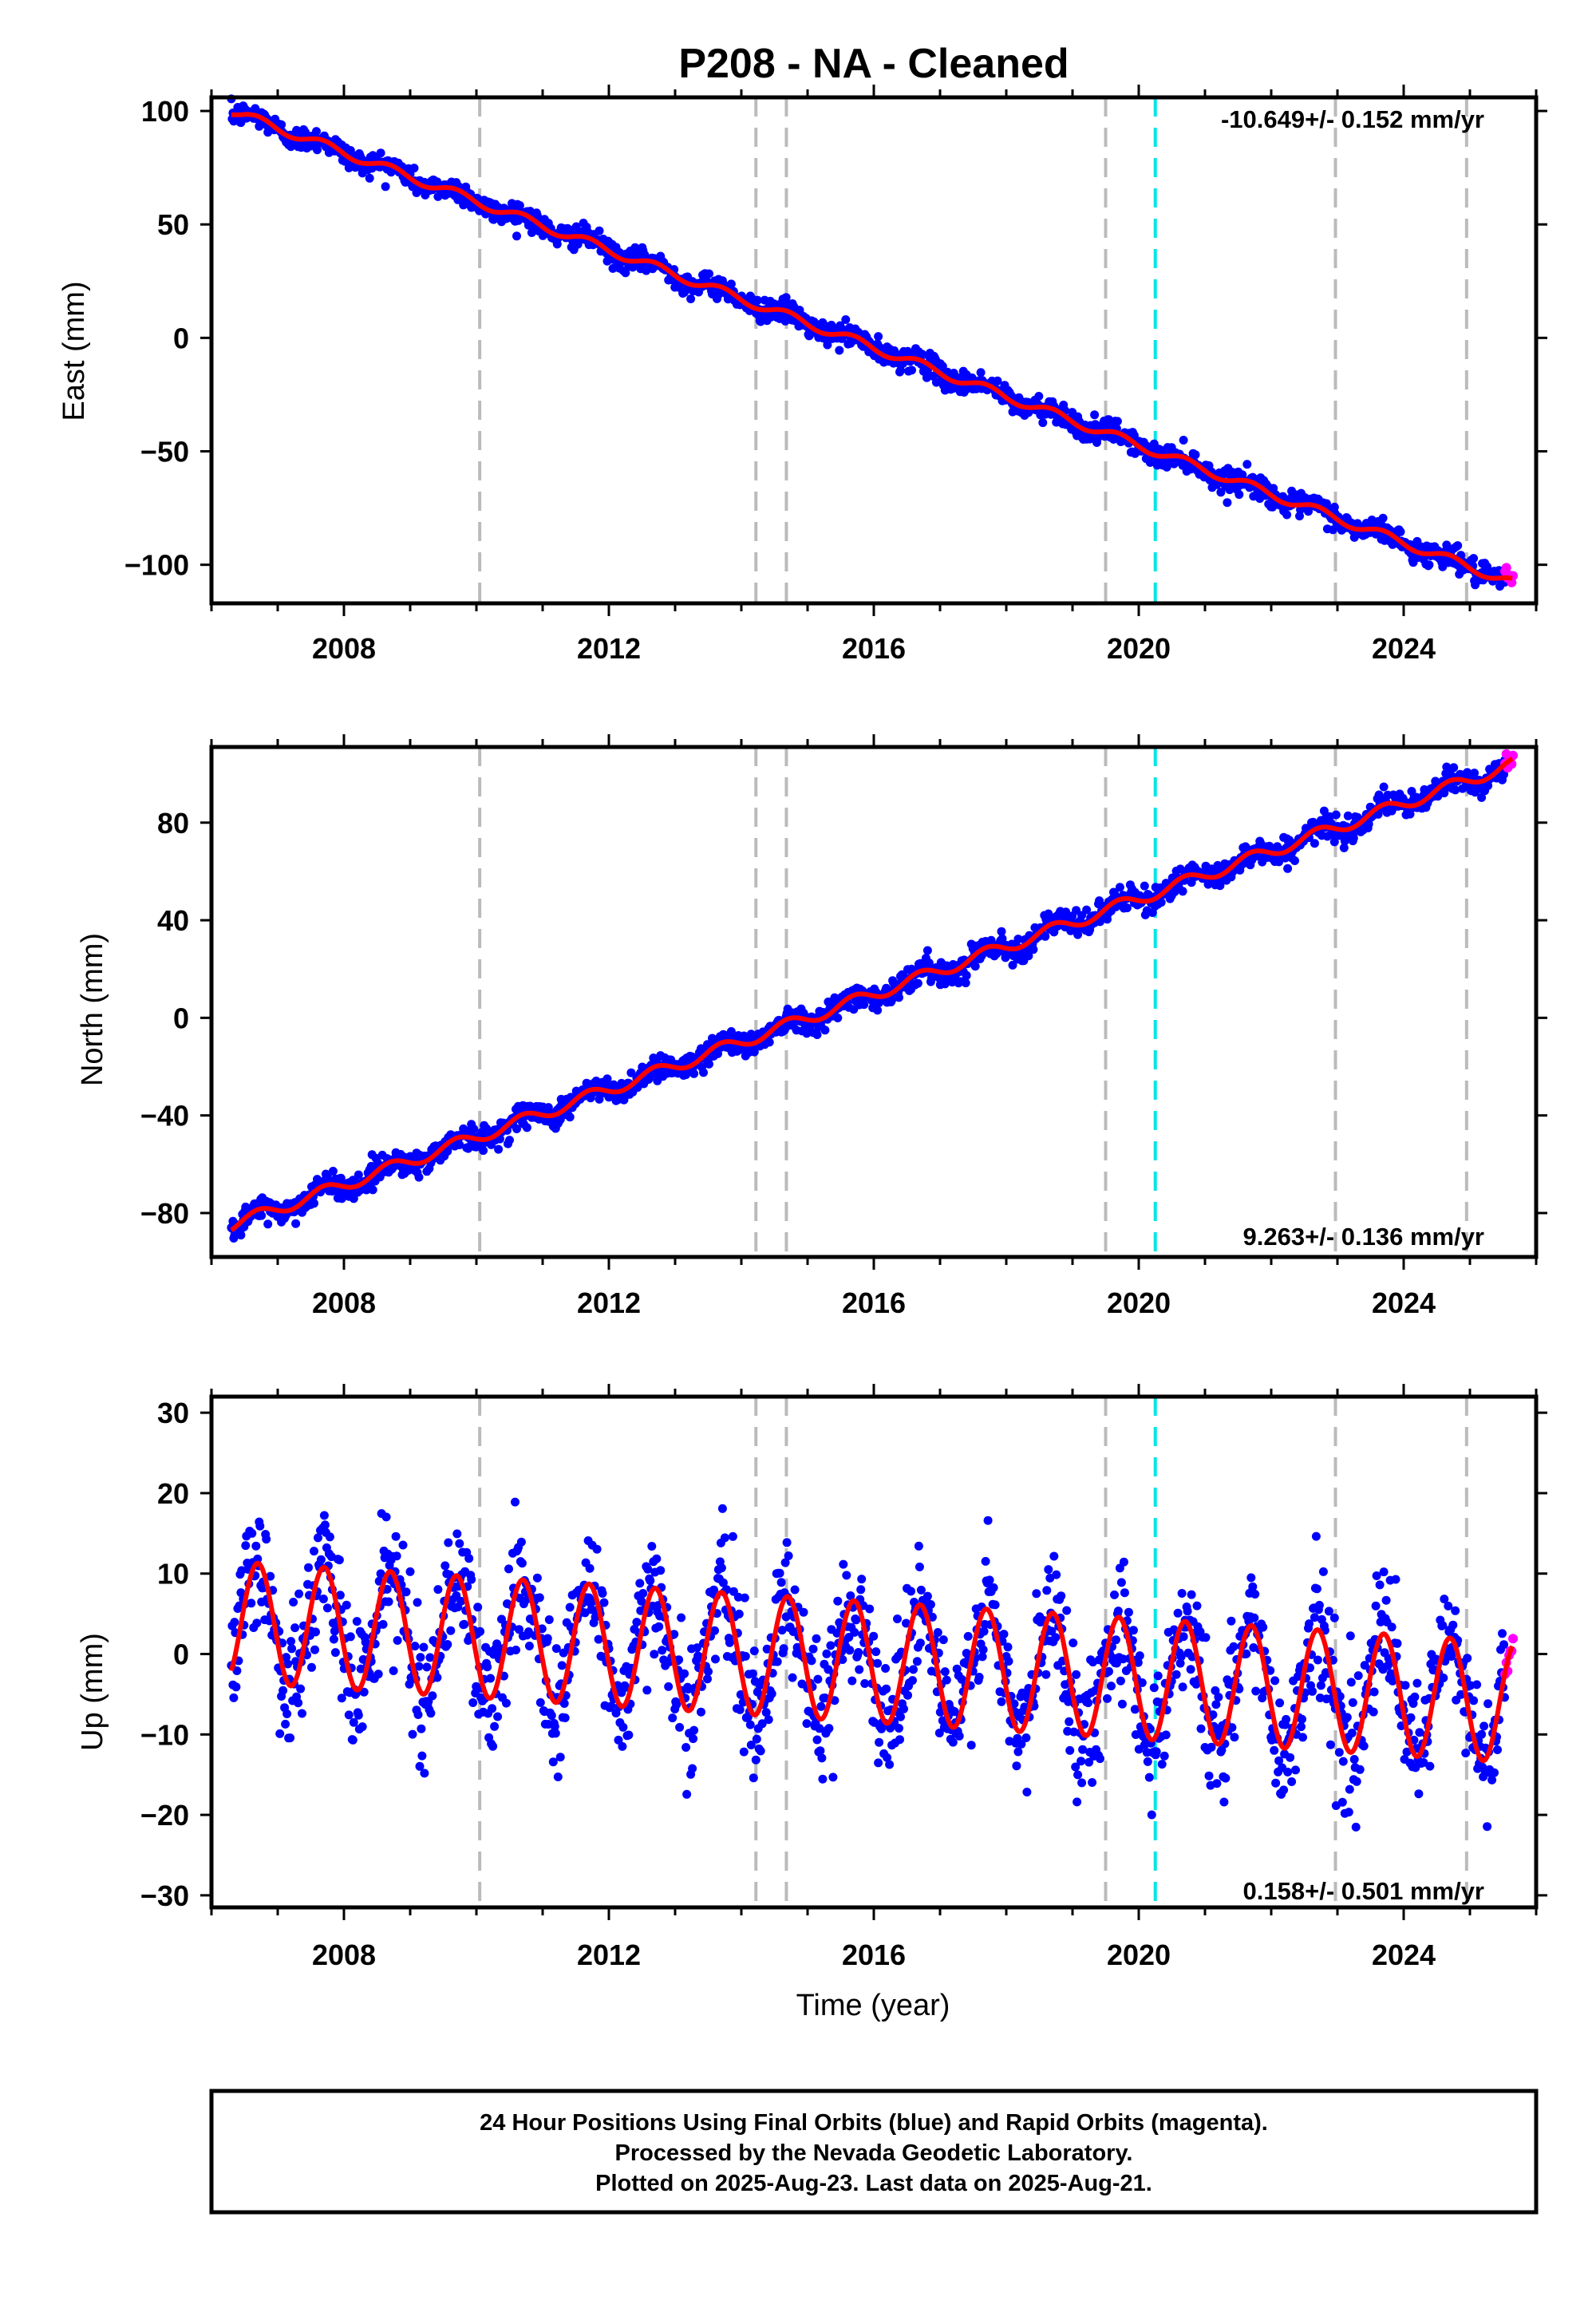 Image resolution: width=1596 pixels, height=2316 pixels. Describe the element at coordinates (609, 648) in the screenshot. I see `x-tick-label: 2012` at that location.